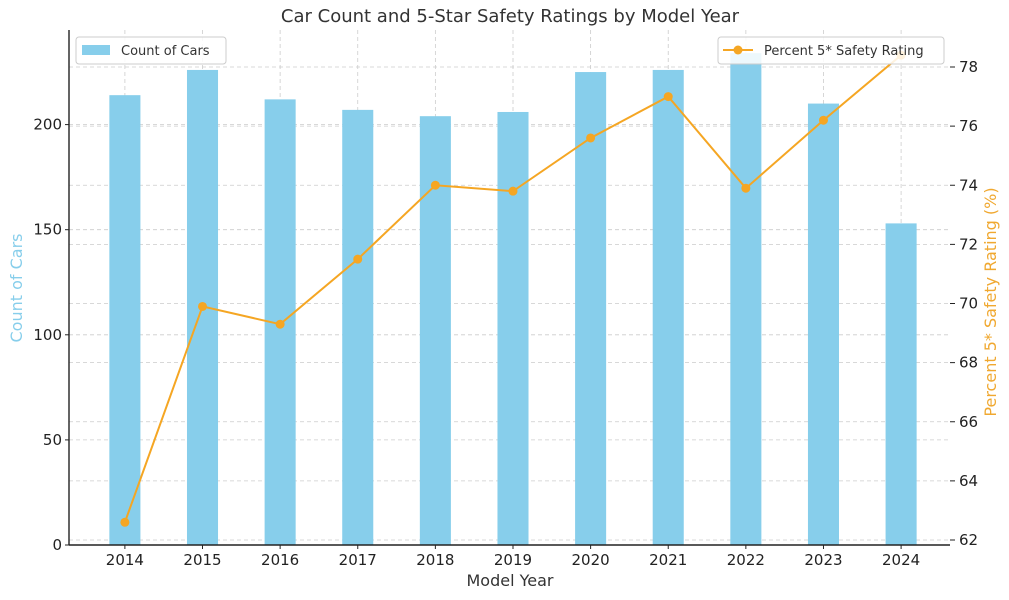 The width and height of the screenshot is (1009, 600). Describe the element at coordinates (746, 560) in the screenshot. I see `x-tick-label: 2022` at that location.